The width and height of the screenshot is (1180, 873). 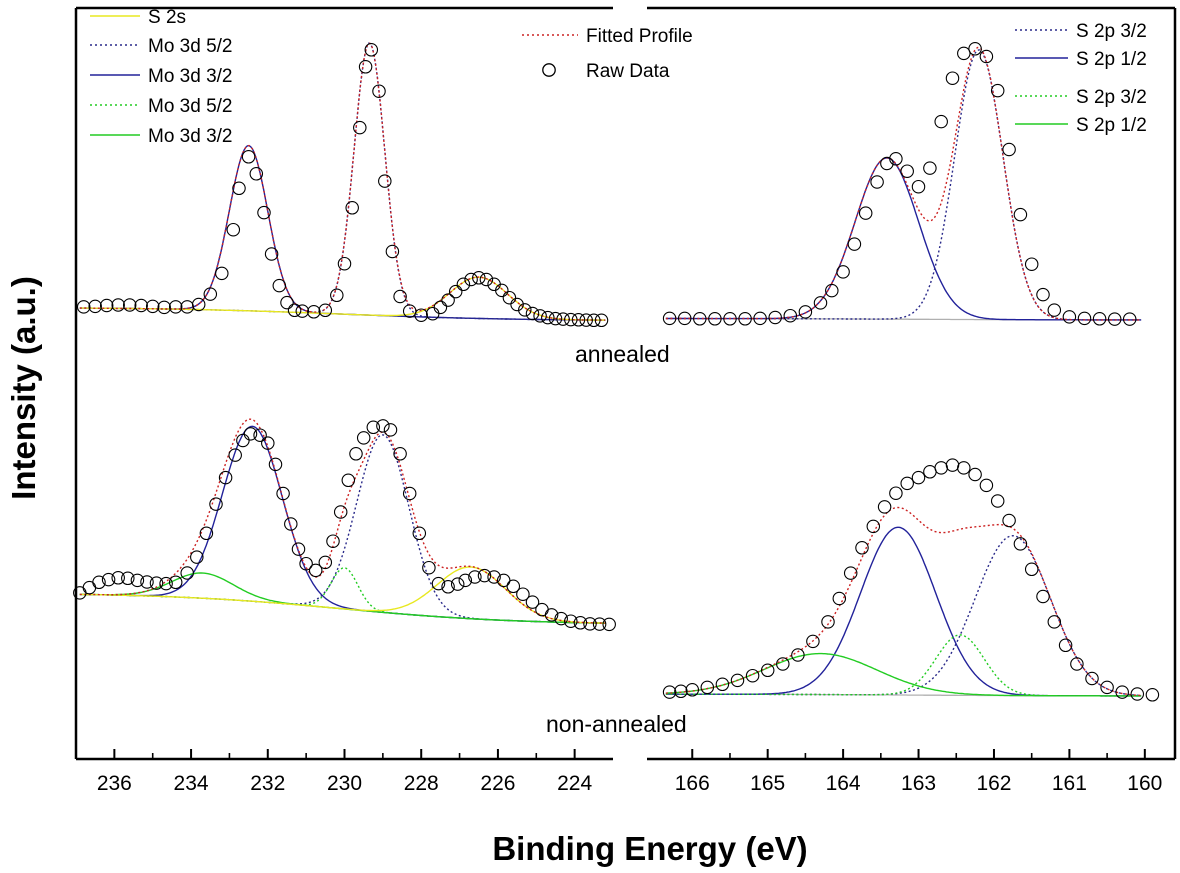 I want to click on left-x-ticks: 236 234 232 230 228 226 224, so click(x=344, y=772).